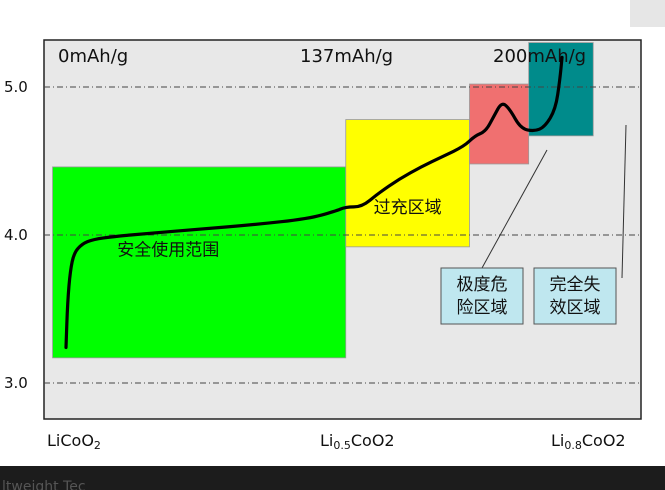 The height and width of the screenshot is (490, 665). What do you see at coordinates (74, 441) in the screenshot?
I see `x-tick-label-1: LiCoO2` at bounding box center [74, 441].